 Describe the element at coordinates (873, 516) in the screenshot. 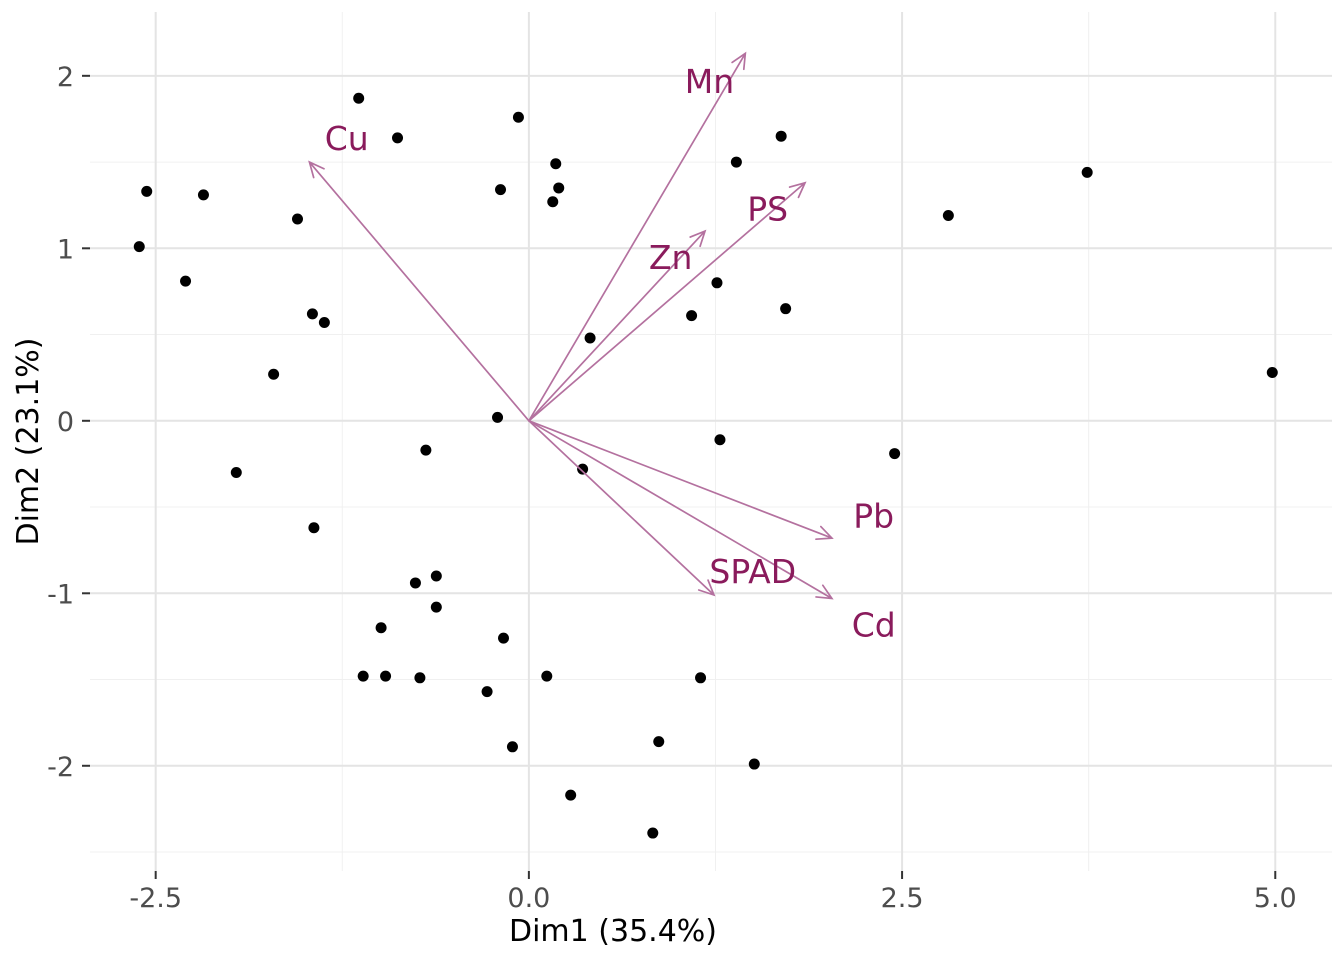

I see `variable-label-pb: Pb` at that location.